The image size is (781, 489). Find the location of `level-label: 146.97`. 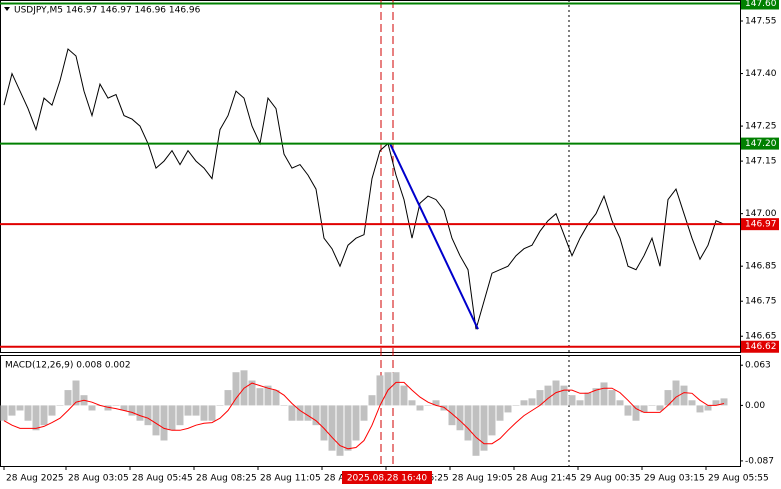

level-label: 146.97 is located at coordinates (761, 225).